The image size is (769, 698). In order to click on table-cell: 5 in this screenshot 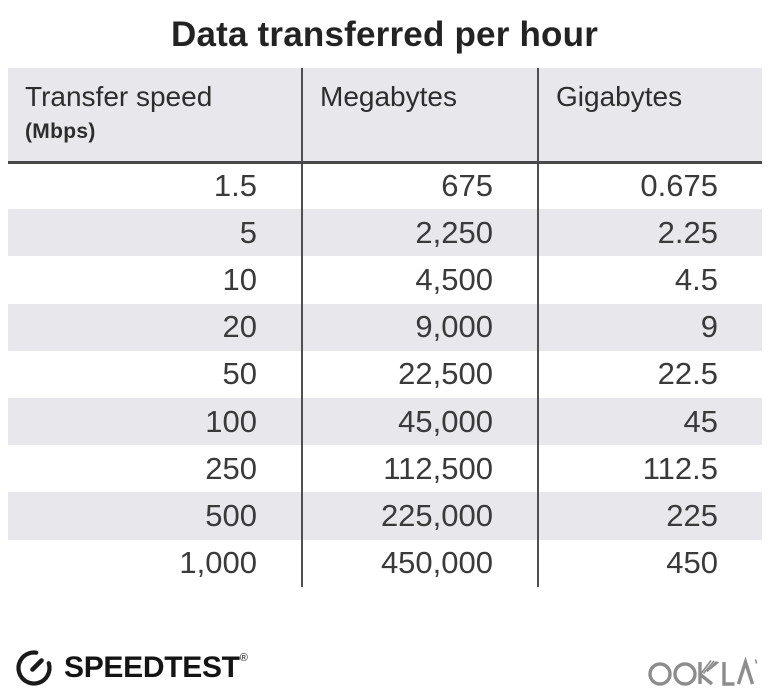, I will do `click(248, 232)`.